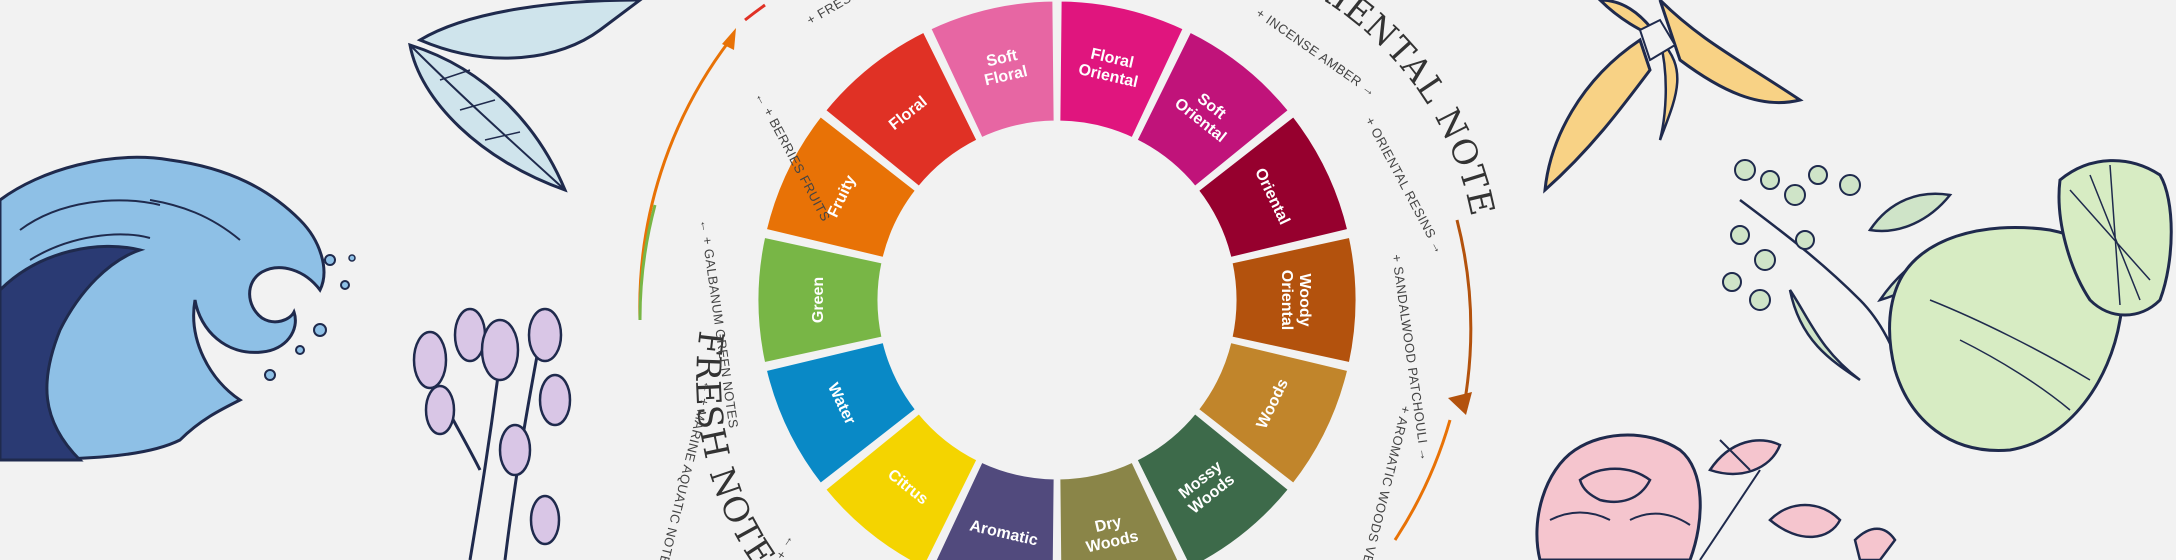  Describe the element at coordinates (1422, 480) in the screenshot. I see `oriental-arc-lower` at that location.